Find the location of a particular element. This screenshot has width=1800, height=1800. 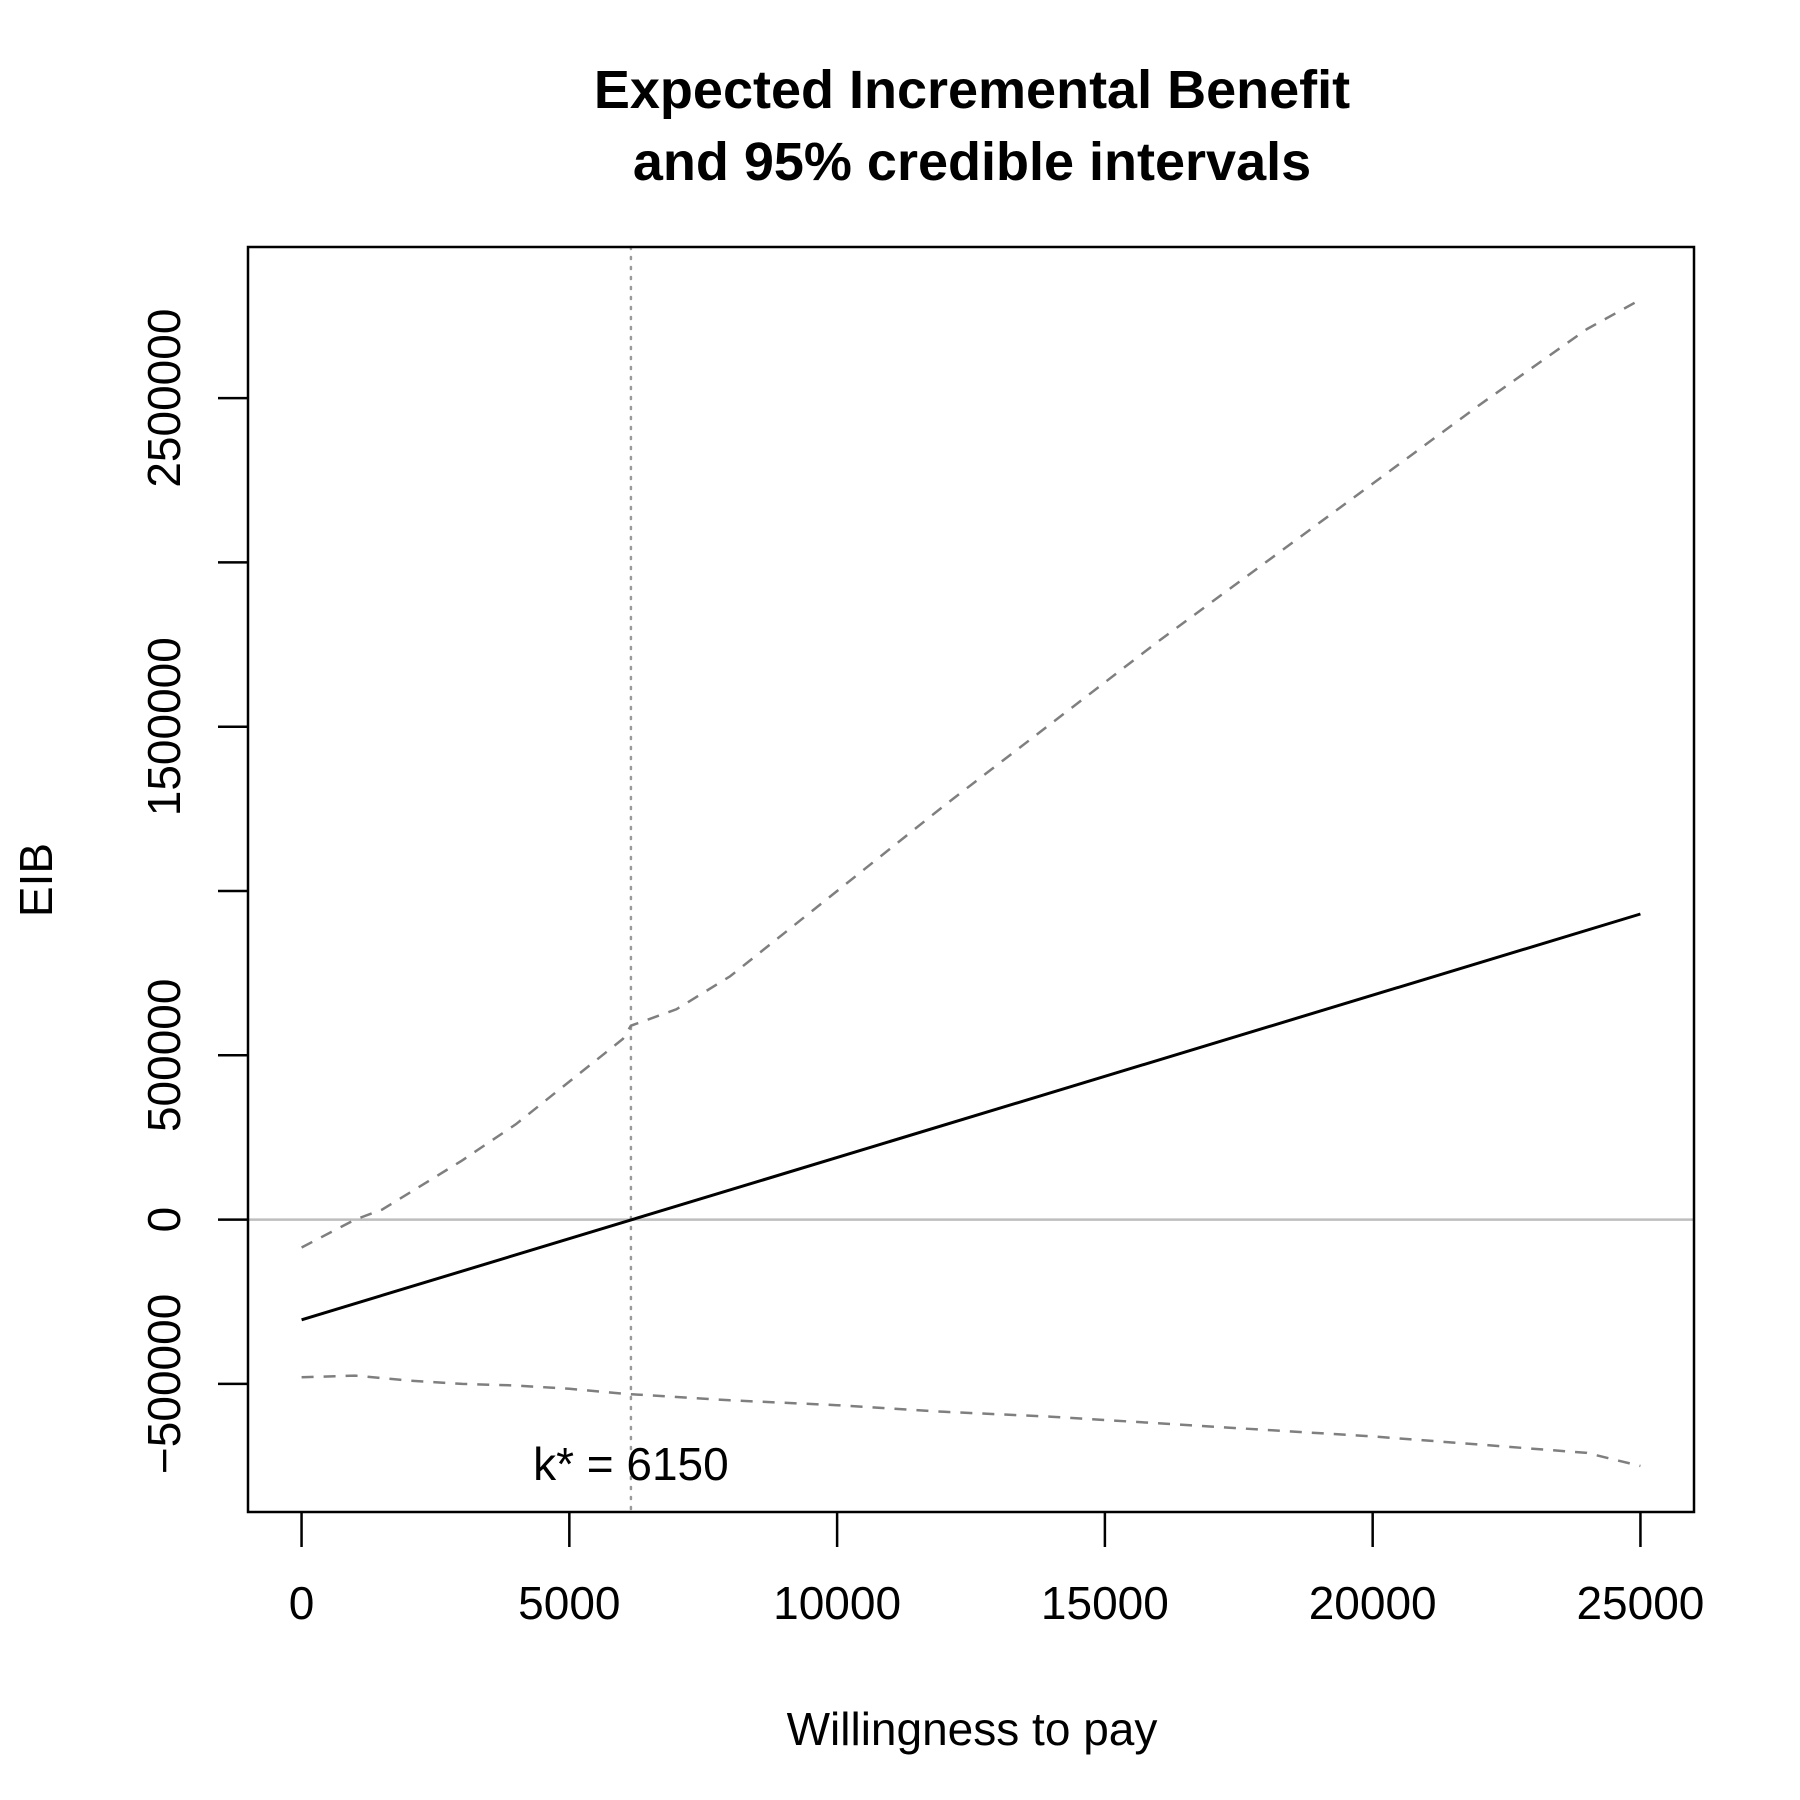

y-tick-label: 500000 is located at coordinates (164, 1056).